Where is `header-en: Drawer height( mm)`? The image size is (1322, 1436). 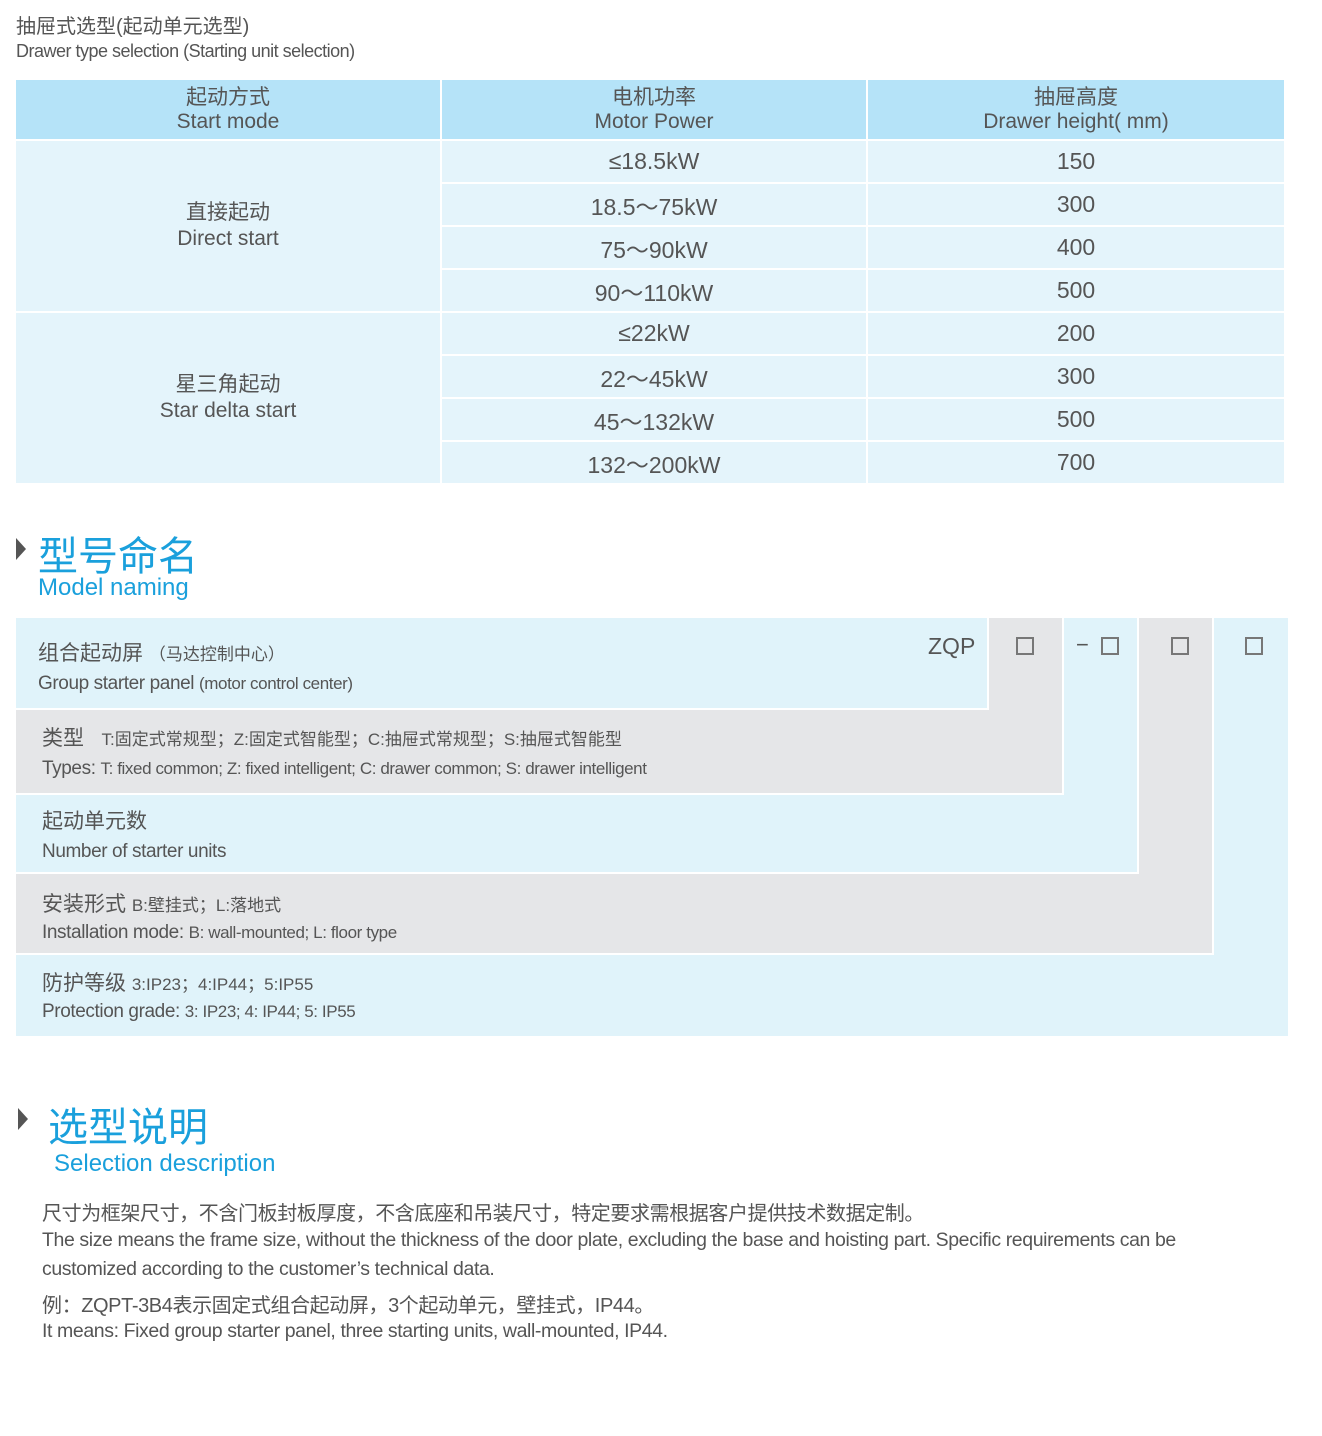 header-en: Drawer height( mm) is located at coordinates (1076, 121).